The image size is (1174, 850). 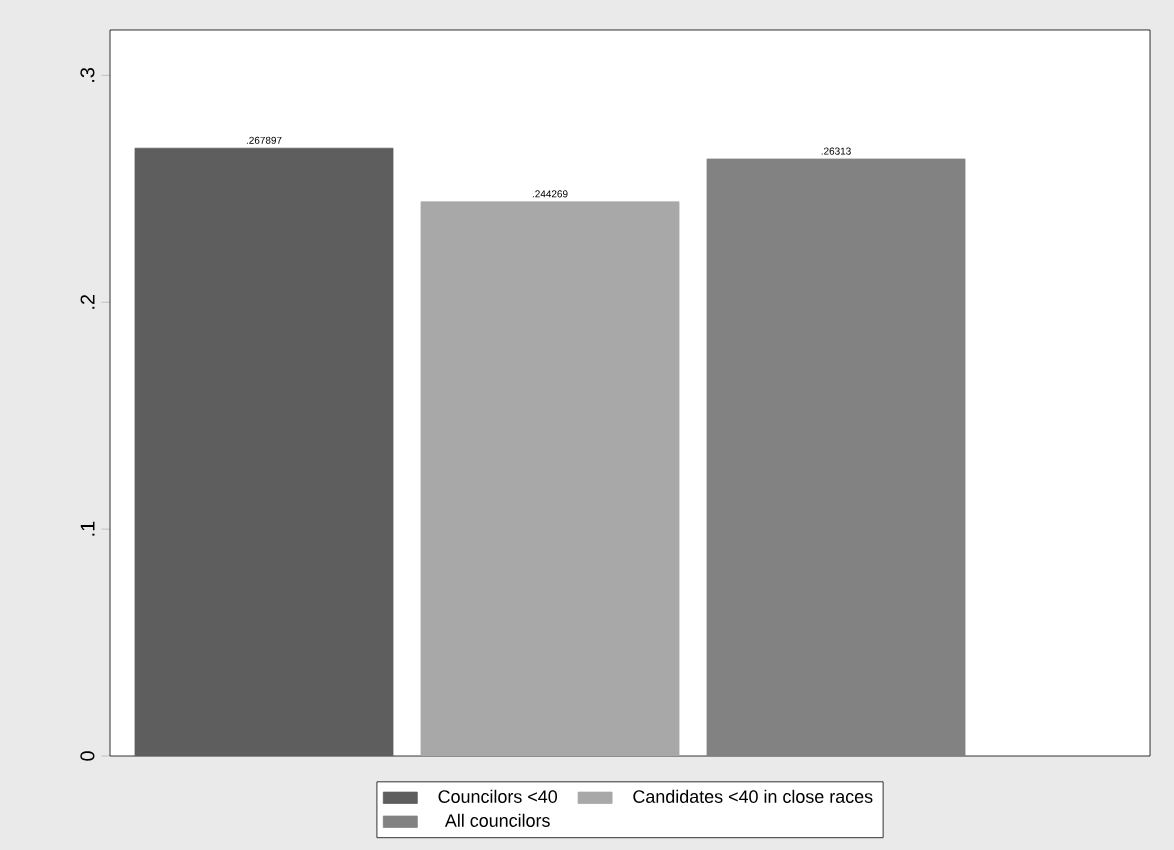 What do you see at coordinates (753, 796) in the screenshot?
I see `legend-label: Candidates <40 in close races` at bounding box center [753, 796].